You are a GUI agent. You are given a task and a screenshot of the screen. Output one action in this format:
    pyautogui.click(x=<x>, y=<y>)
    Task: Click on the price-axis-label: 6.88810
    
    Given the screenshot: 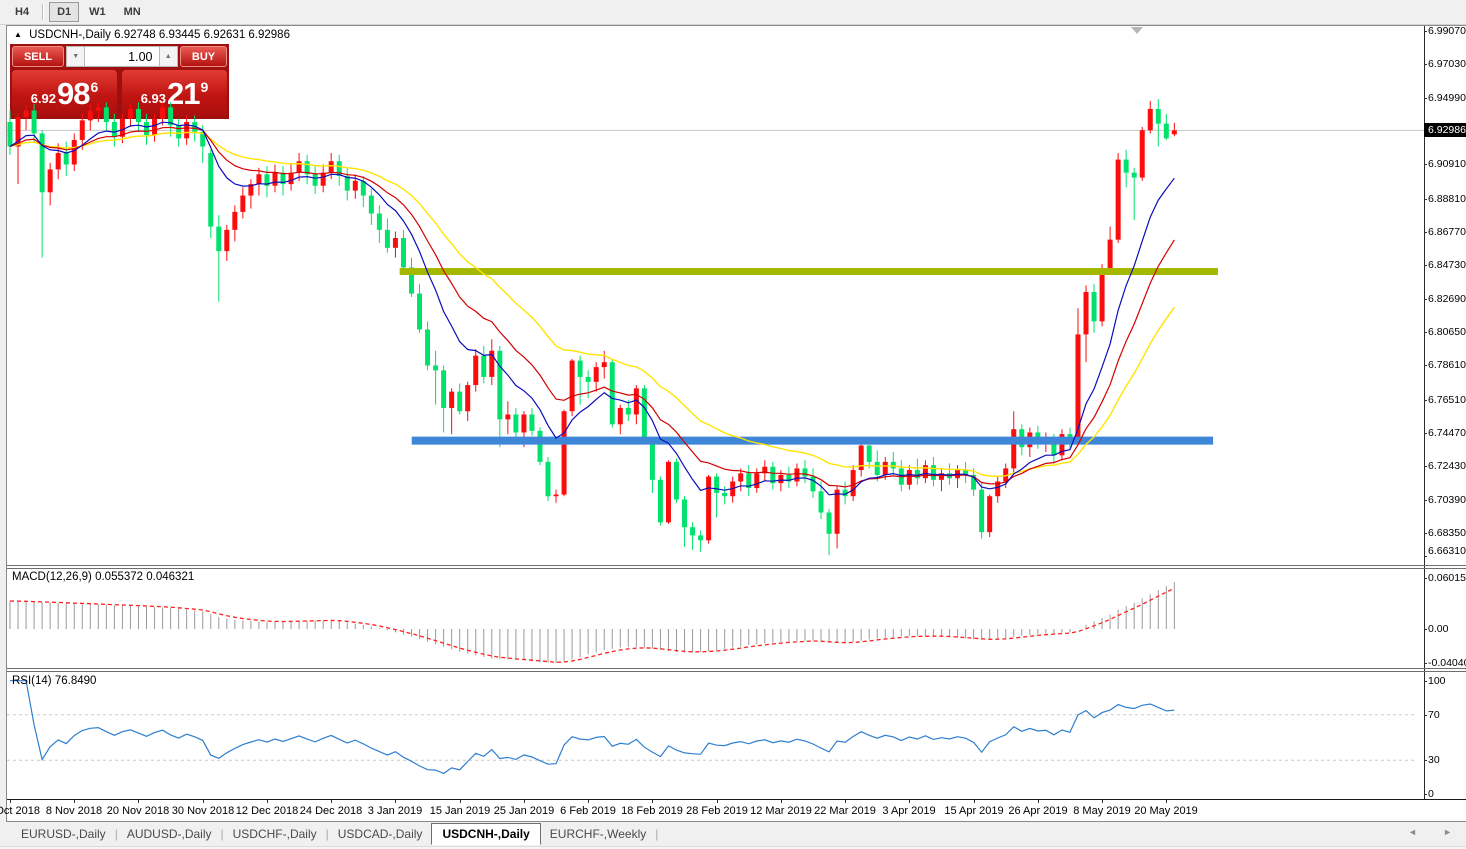 What is the action you would take?
    pyautogui.click(x=1447, y=199)
    